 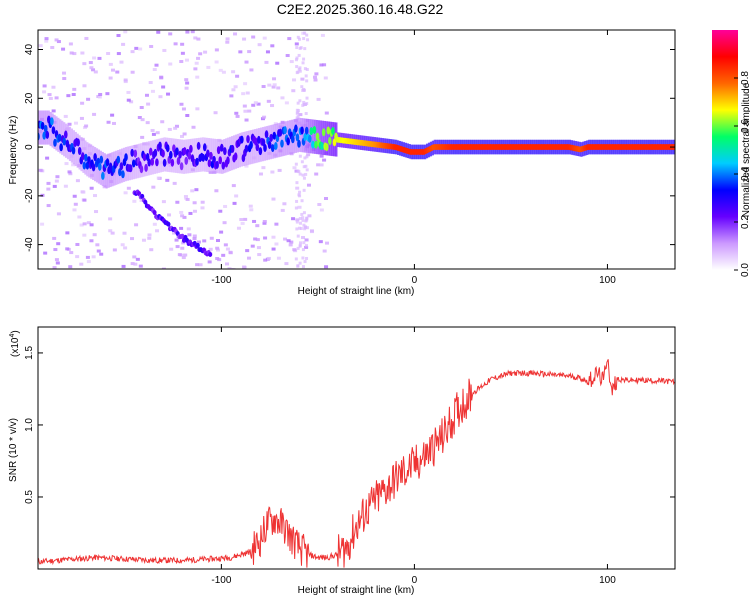 I want to click on colorbar-tick-label: 0.6, so click(x=745, y=126).